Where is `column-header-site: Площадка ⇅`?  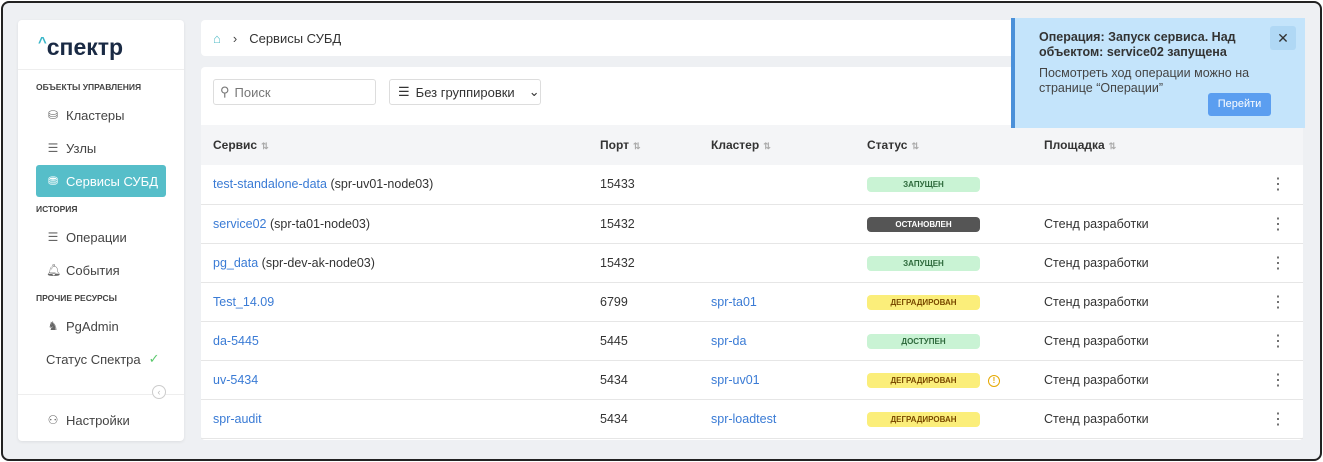 column-header-site: Площадка ⇅ is located at coordinates (1148, 145).